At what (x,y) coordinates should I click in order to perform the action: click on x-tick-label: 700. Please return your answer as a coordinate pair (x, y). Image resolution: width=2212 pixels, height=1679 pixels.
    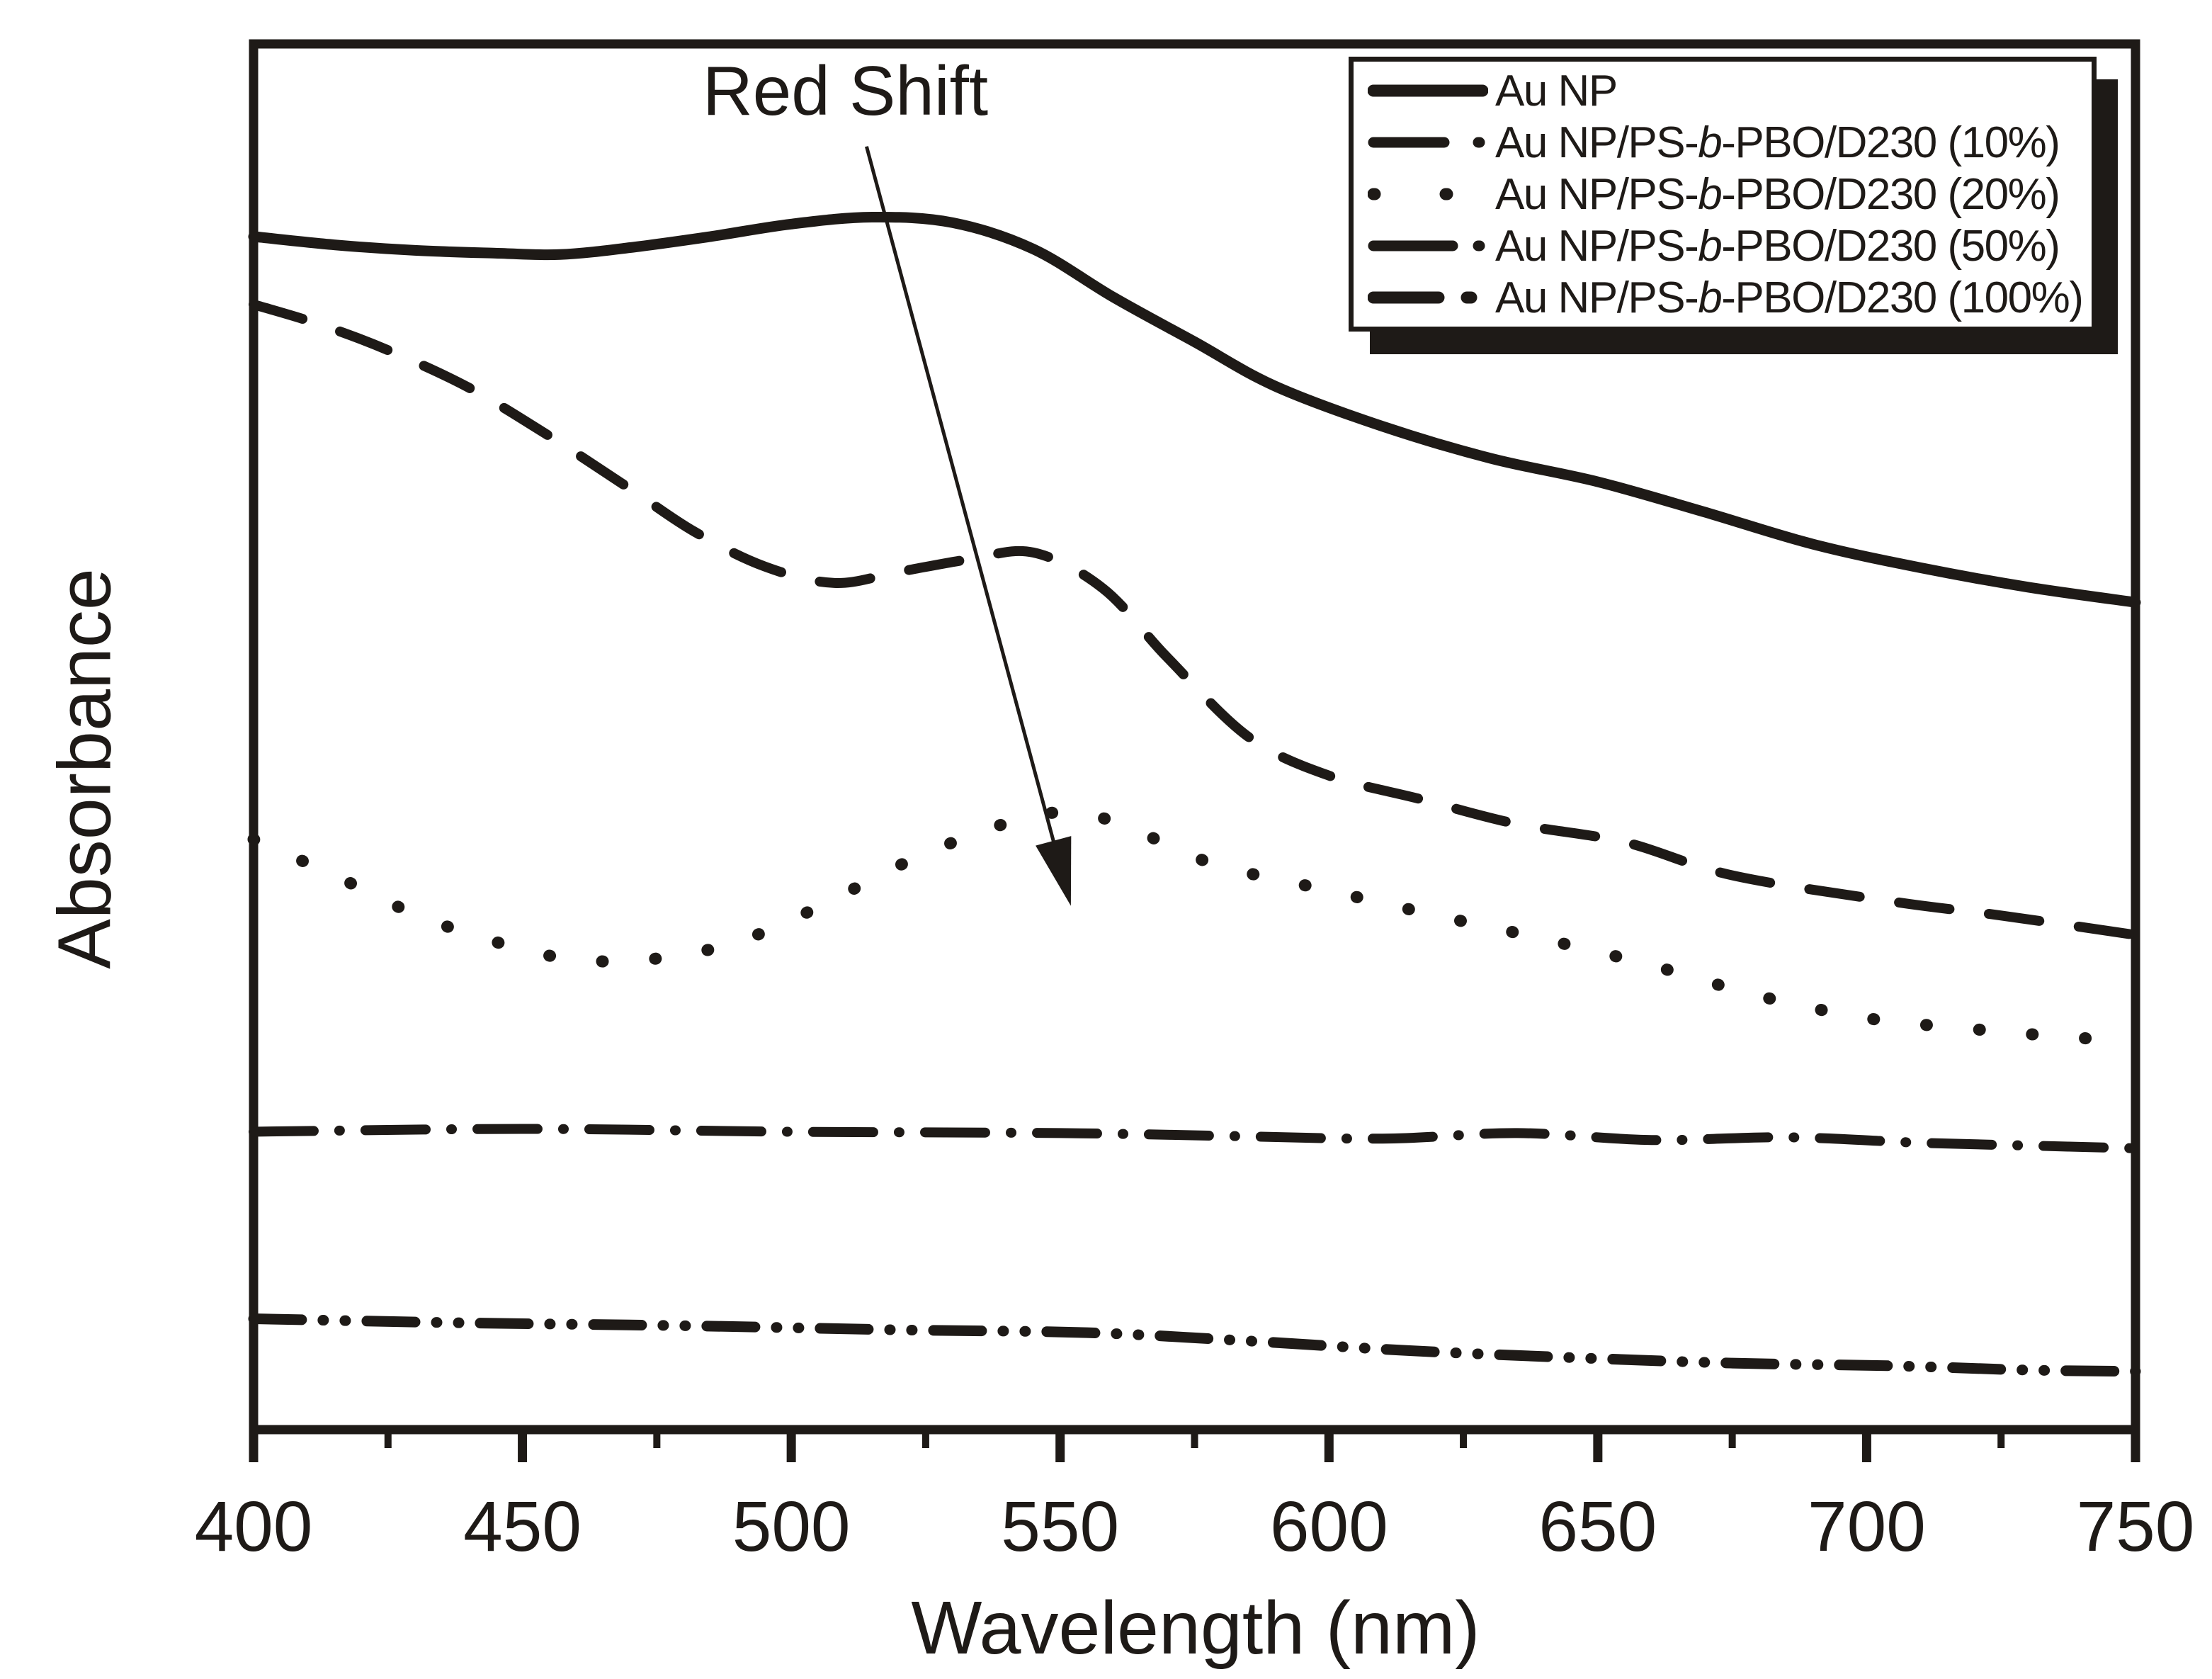
    Looking at the image, I should click on (1866, 1526).